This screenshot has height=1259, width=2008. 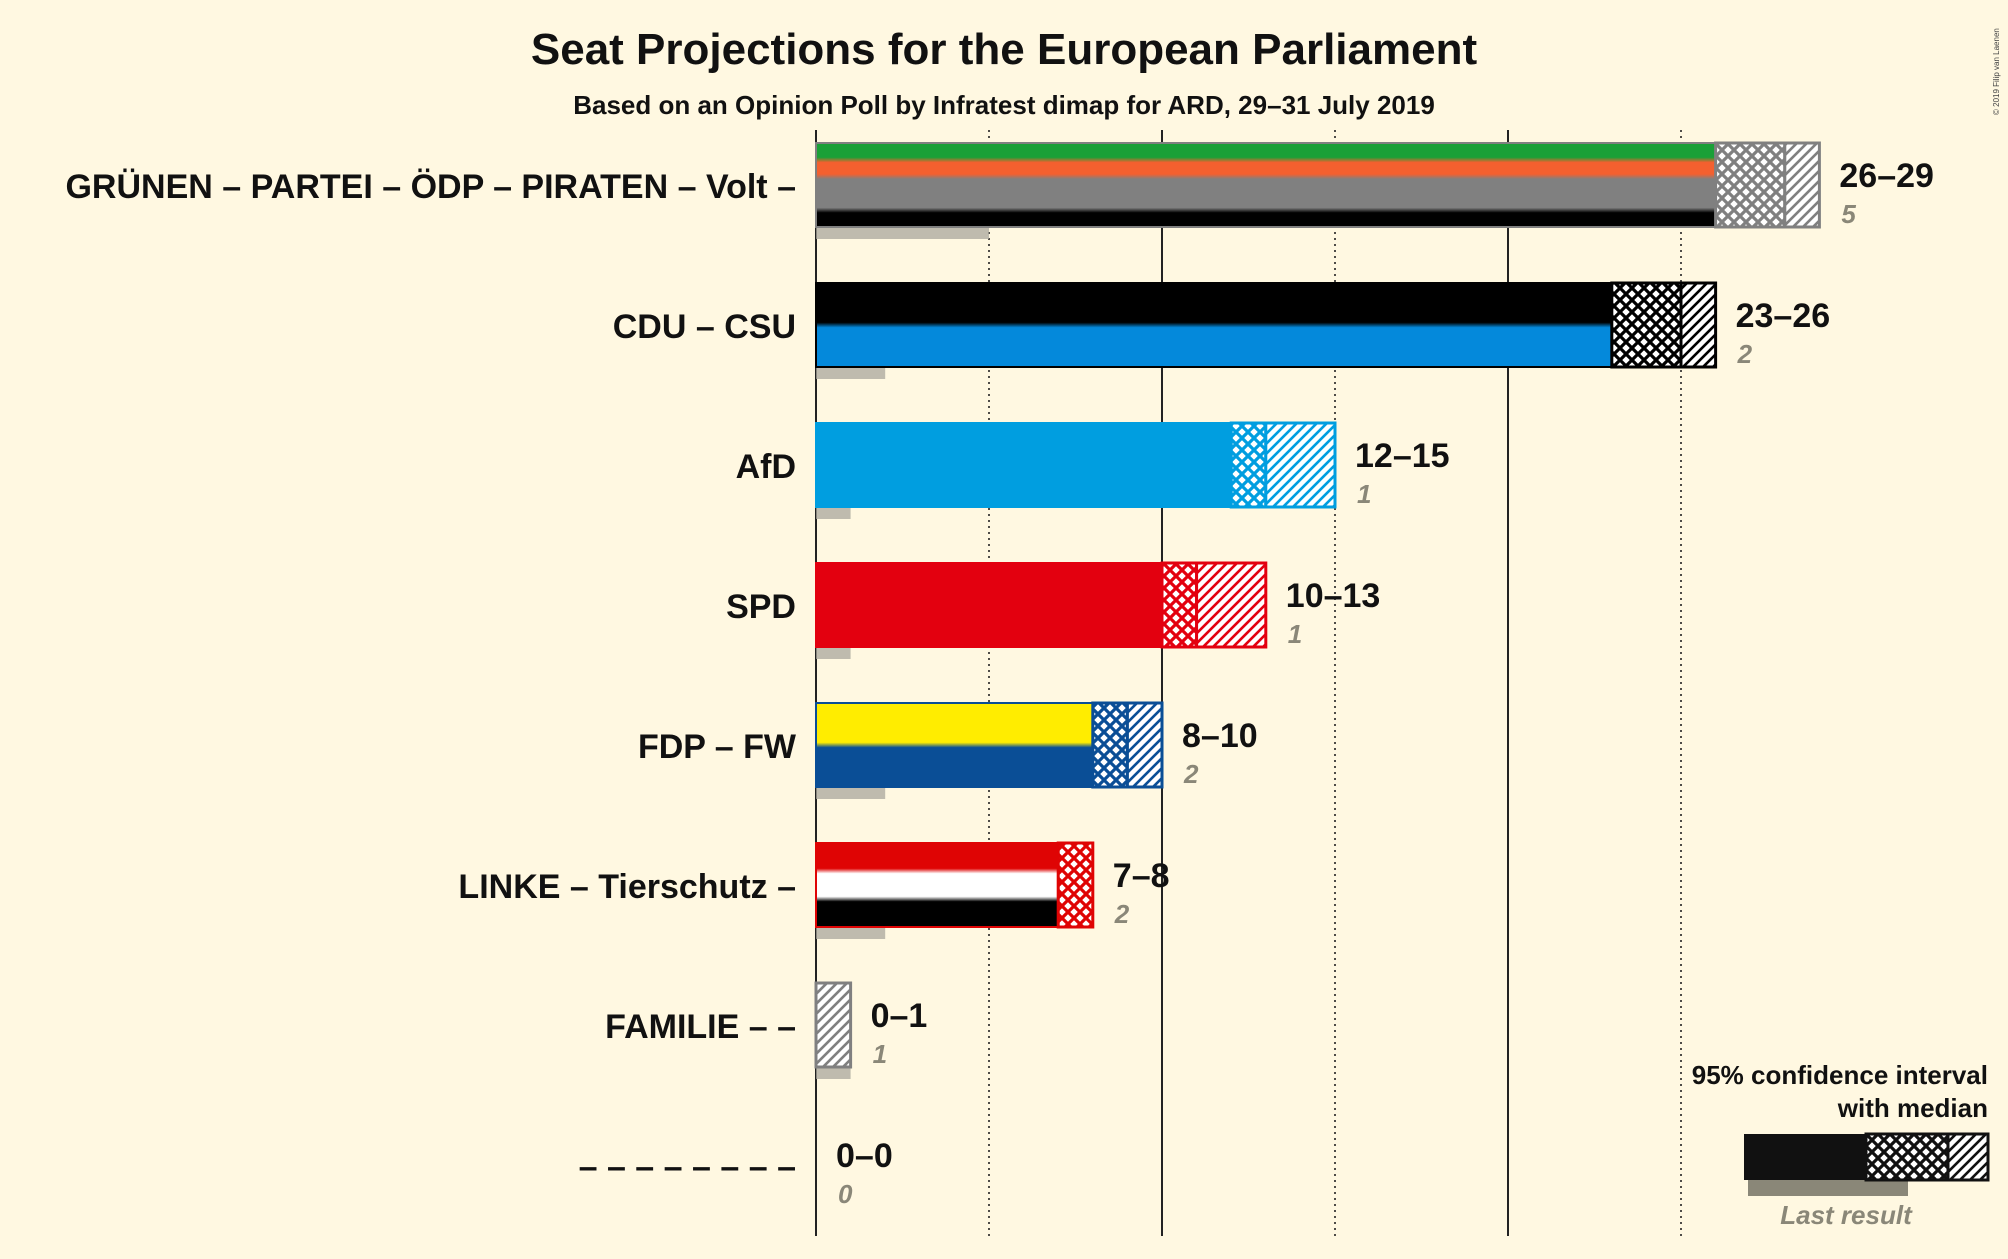 What do you see at coordinates (1846, 1215) in the screenshot?
I see `legend-last-result-label: Last result` at bounding box center [1846, 1215].